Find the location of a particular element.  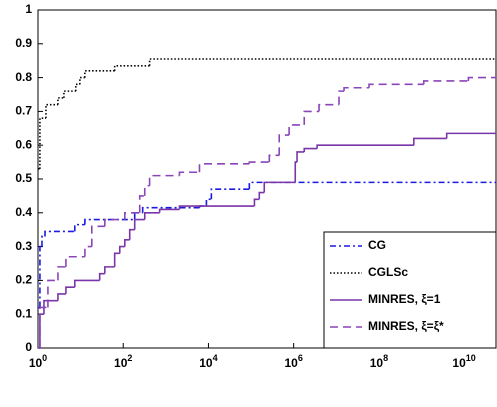

x-tick-label: 10² is located at coordinates (123, 361).